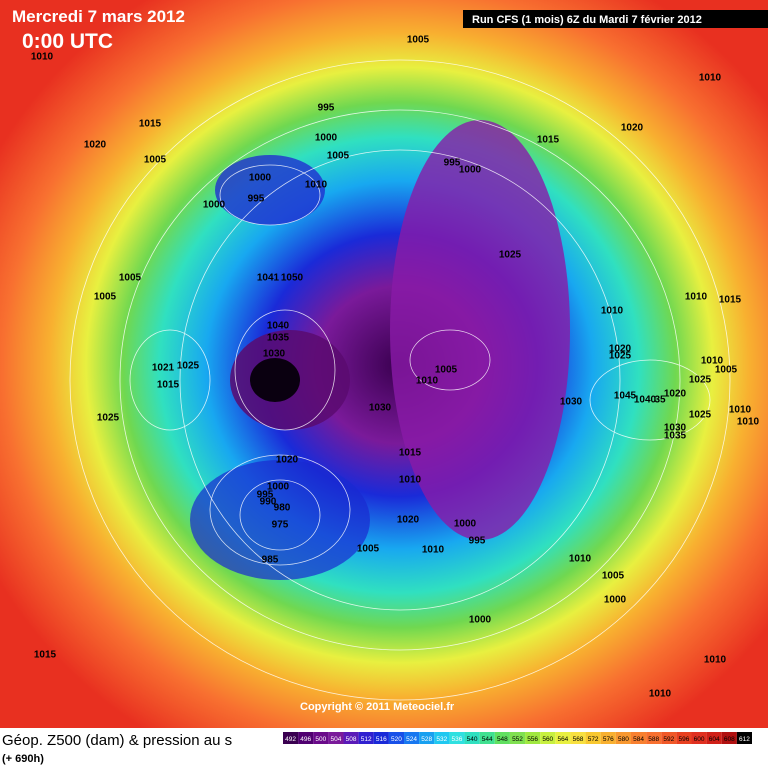  I want to click on scale-label: 600, so click(699, 739).